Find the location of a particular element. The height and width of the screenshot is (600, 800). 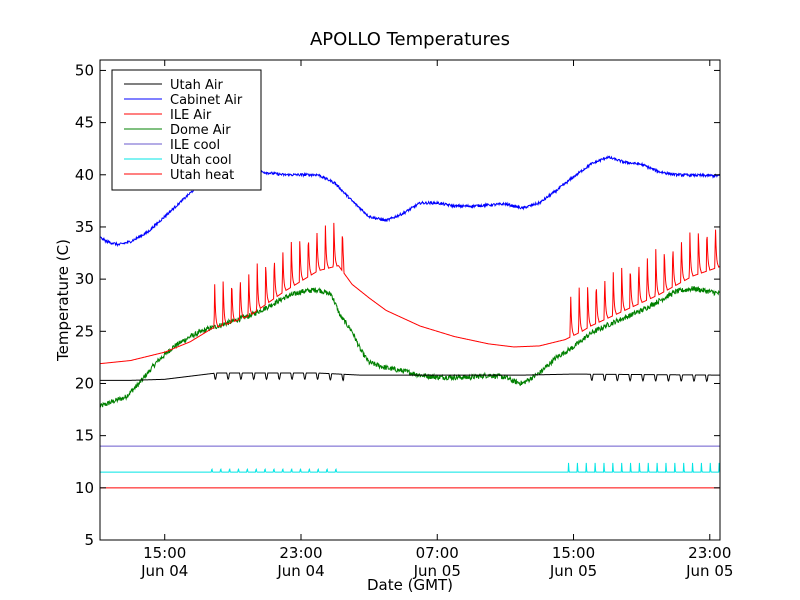

x-tick-label-time: 07:00 is located at coordinates (437, 553).